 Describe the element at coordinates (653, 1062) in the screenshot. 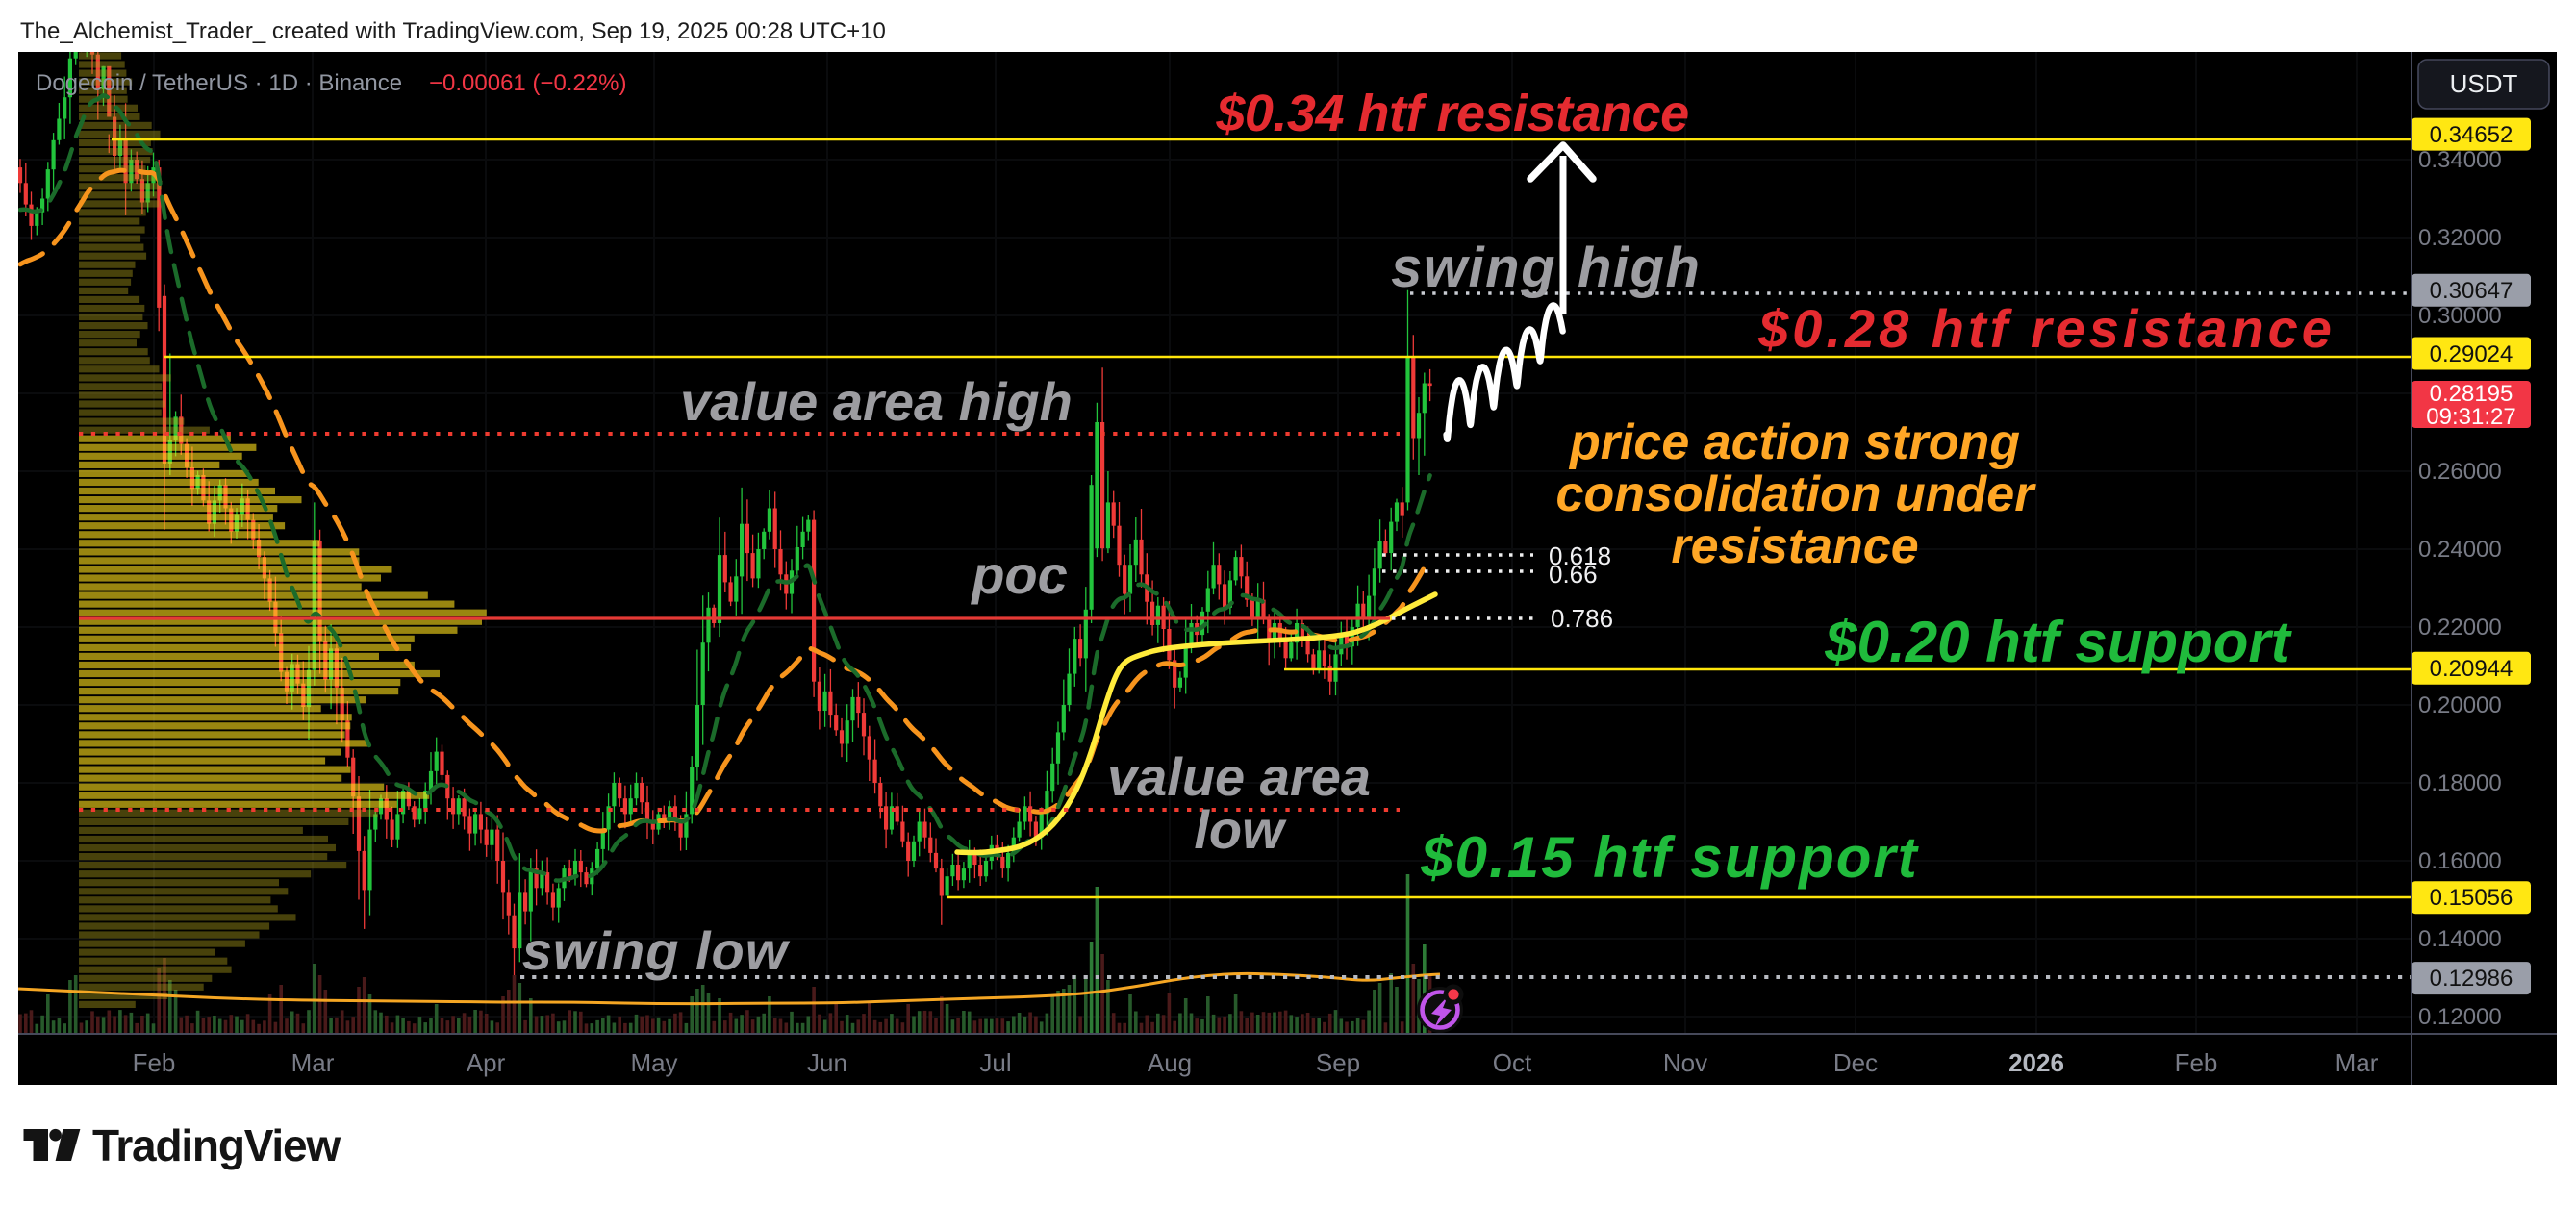

I see `svg-text: May` at that location.